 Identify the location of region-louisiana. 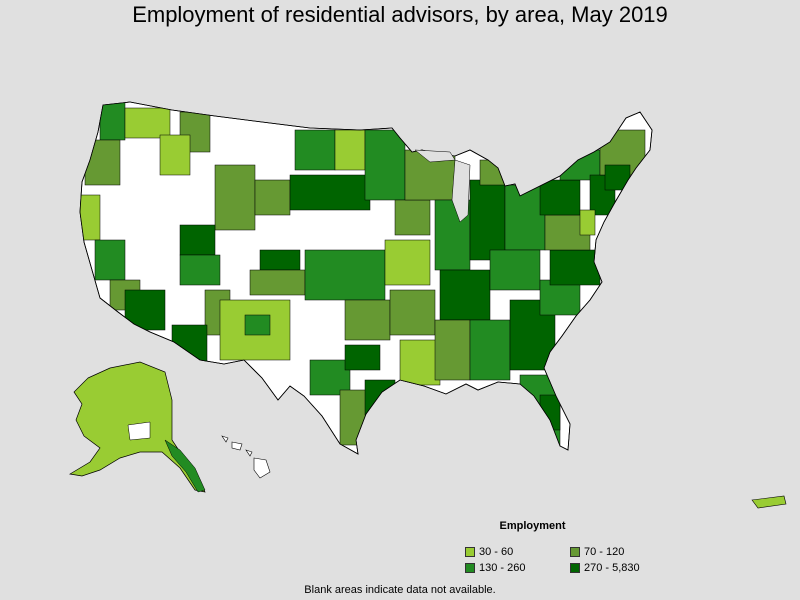
(420, 362).